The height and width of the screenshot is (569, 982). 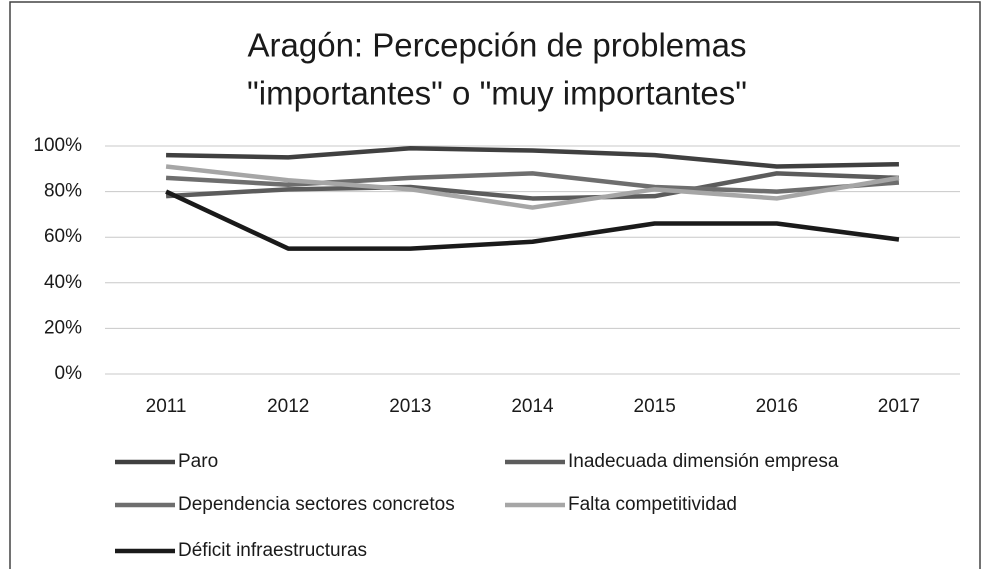 What do you see at coordinates (69, 373) in the screenshot?
I see `y-tick-label: 0%` at bounding box center [69, 373].